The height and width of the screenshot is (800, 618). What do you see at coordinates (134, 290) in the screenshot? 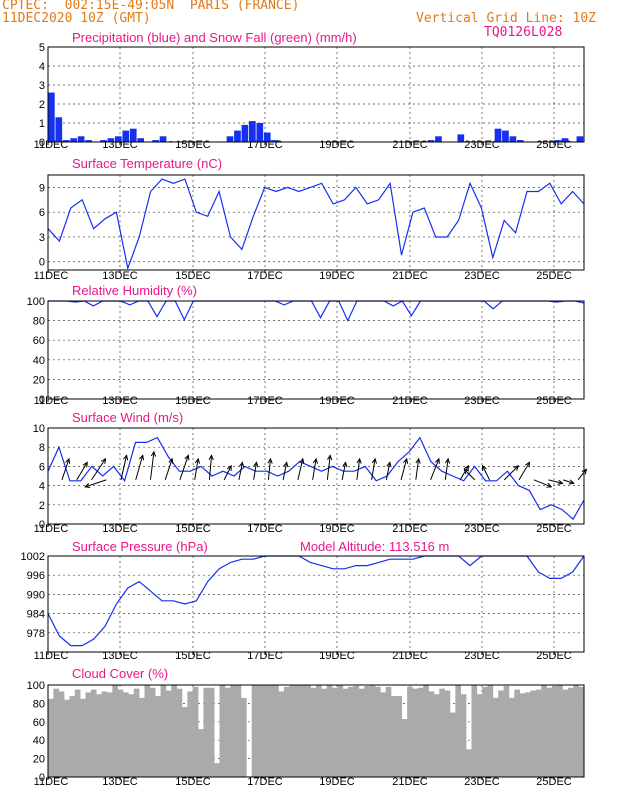
I see `humidity-title: Relative Humidity (%)` at bounding box center [134, 290].